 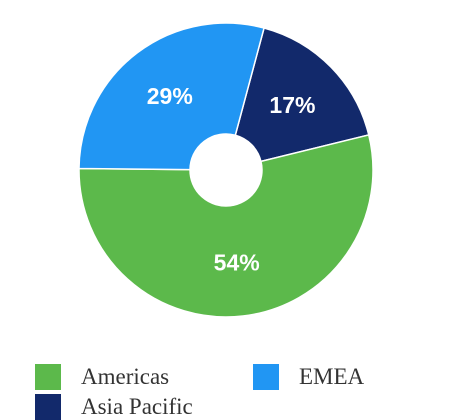 What do you see at coordinates (292, 105) in the screenshot?
I see `slice-label-asia-pacific: 17%` at bounding box center [292, 105].